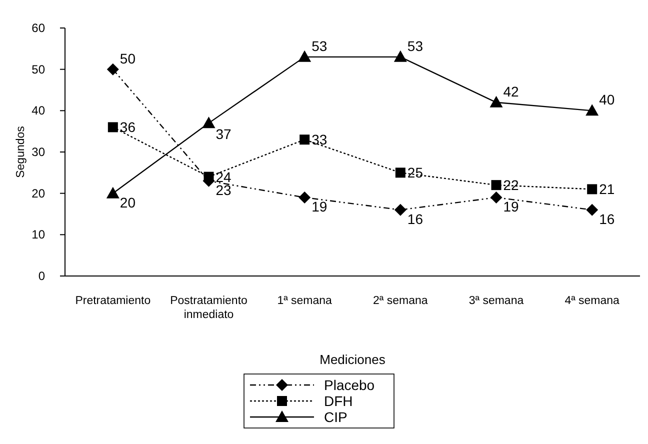 The width and height of the screenshot is (648, 444). What do you see at coordinates (209, 308) in the screenshot?
I see `x-tick-label: Postratamiento inmediato` at bounding box center [209, 308].